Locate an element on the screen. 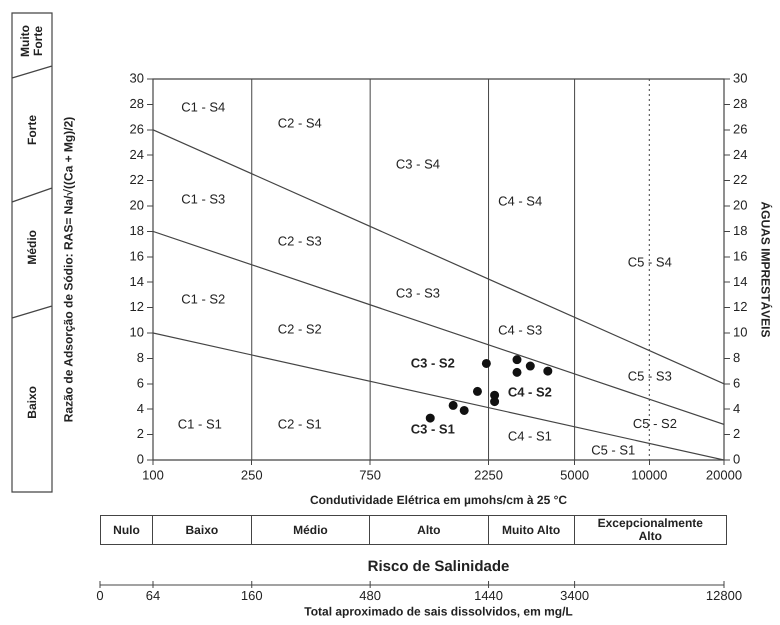  y2-tick-label: 22 is located at coordinates (740, 180).